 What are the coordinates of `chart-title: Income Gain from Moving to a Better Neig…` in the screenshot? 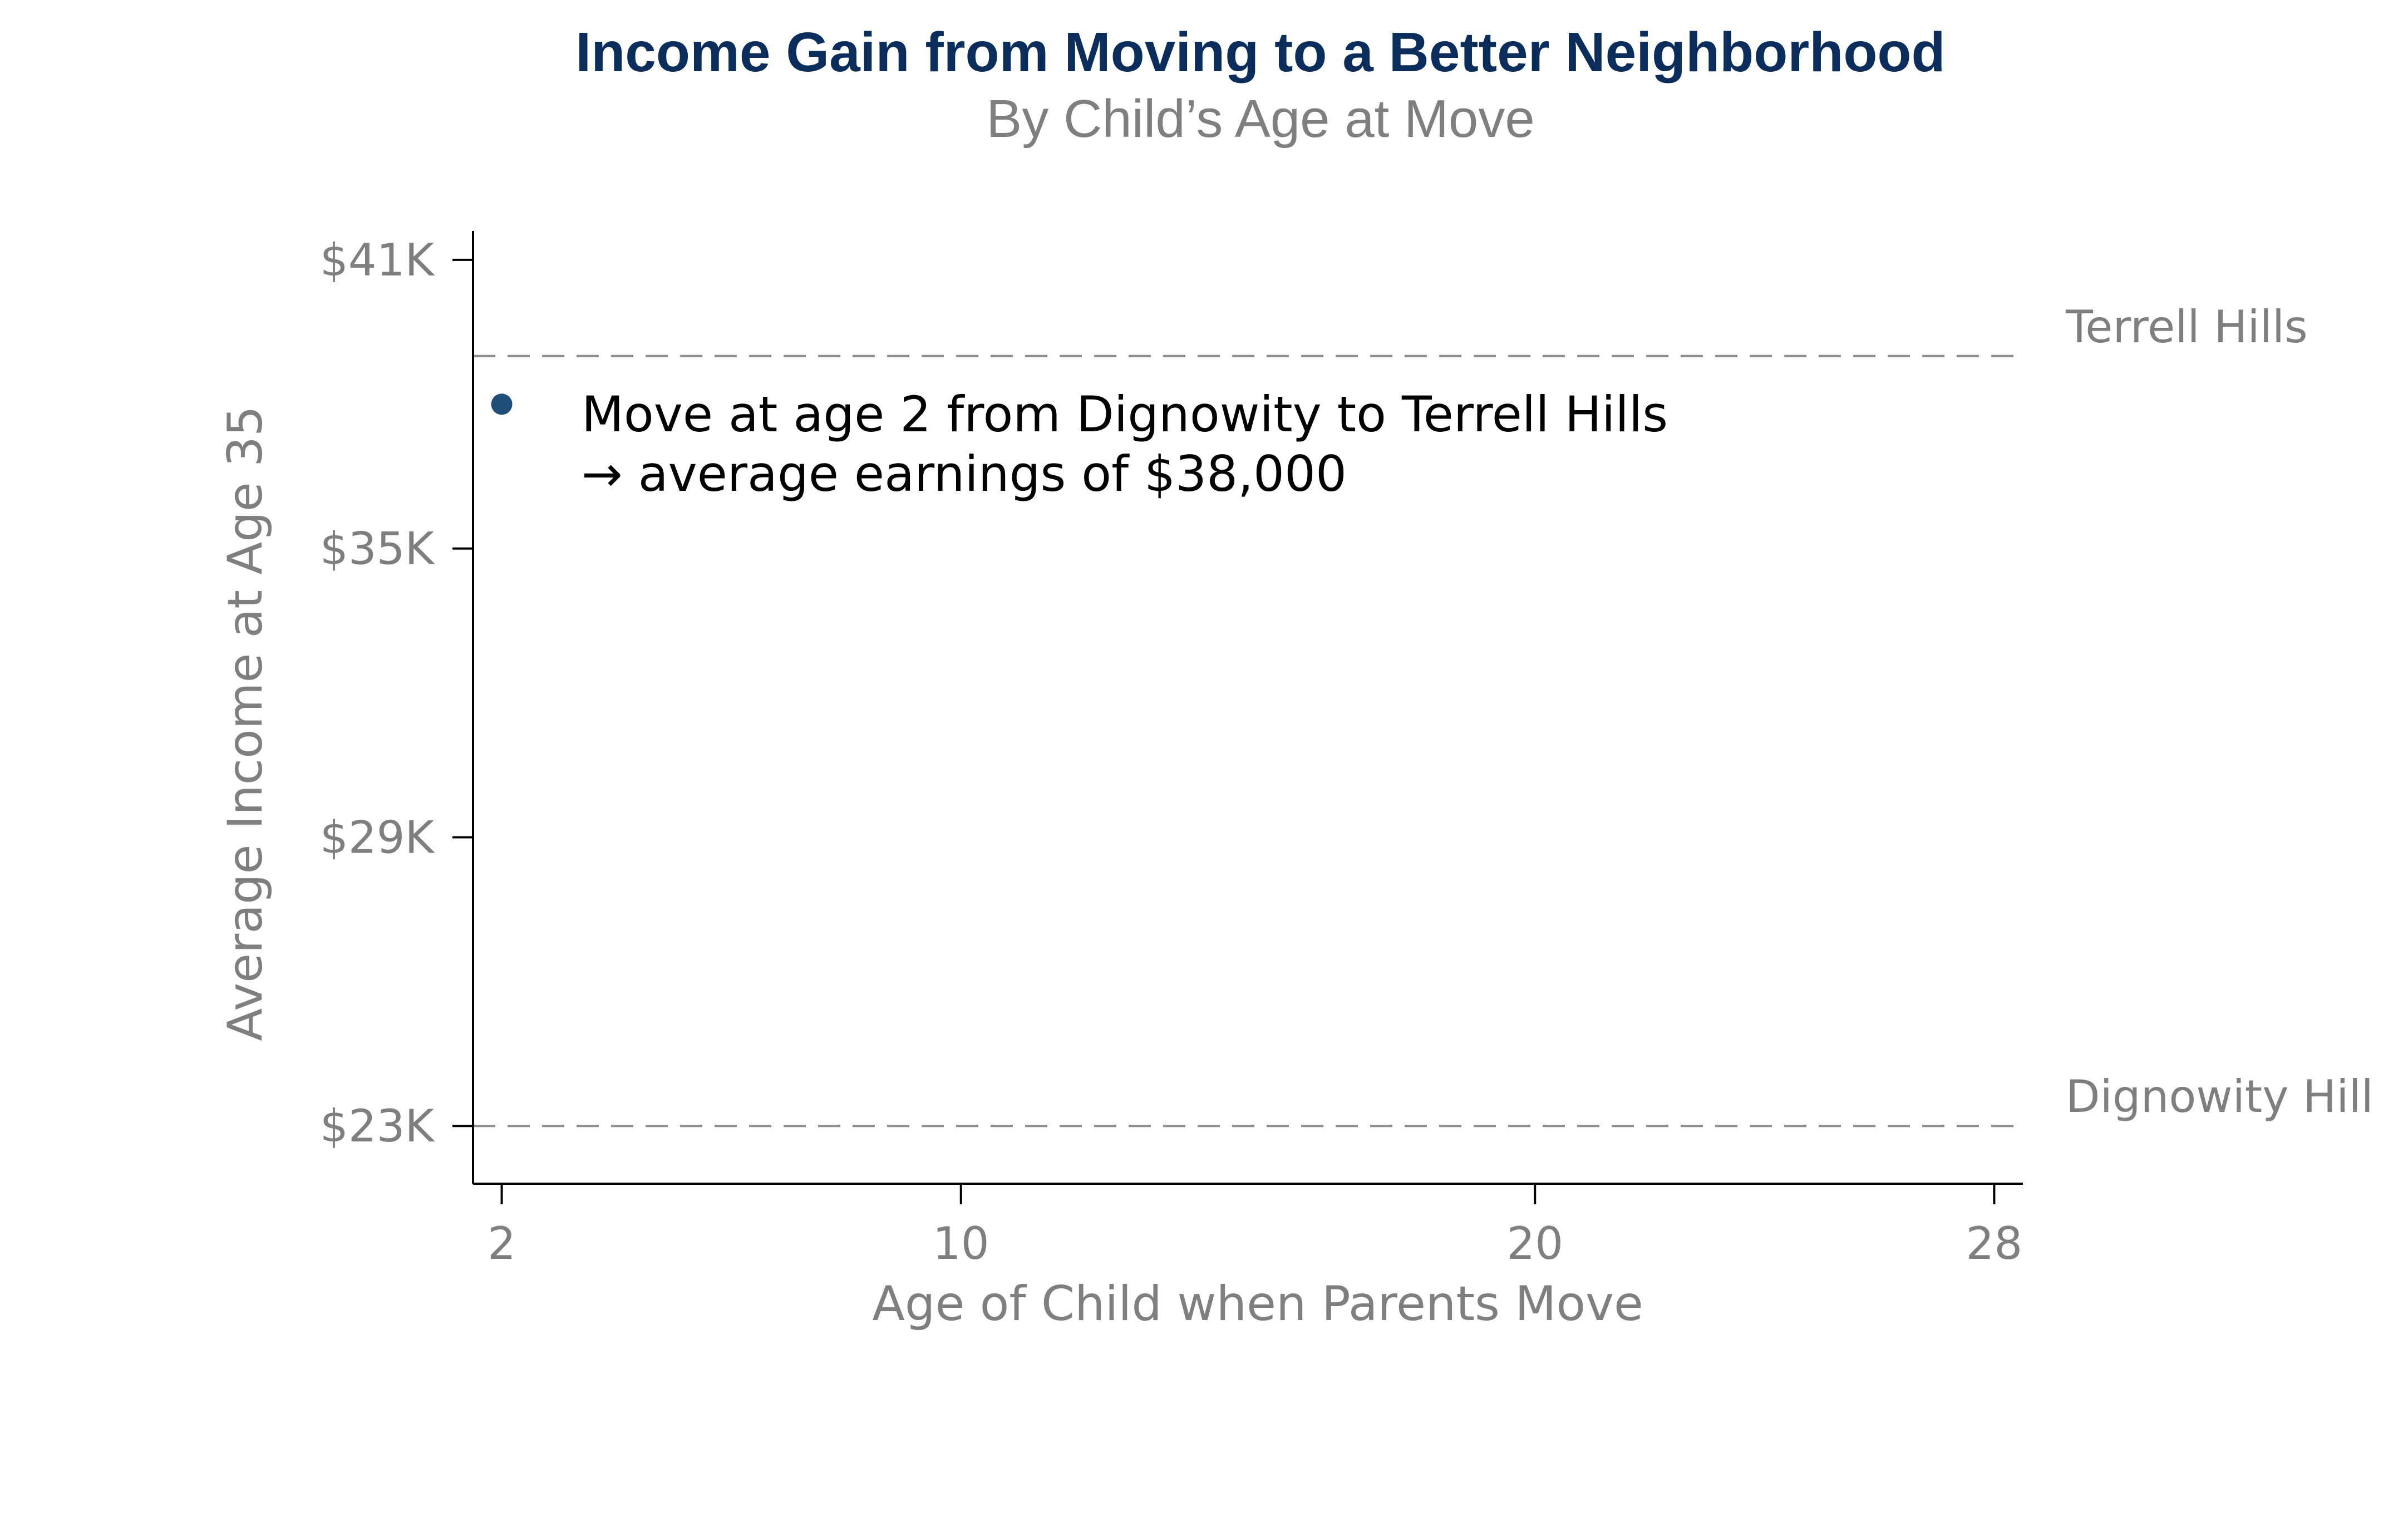 It's located at (1260, 52).